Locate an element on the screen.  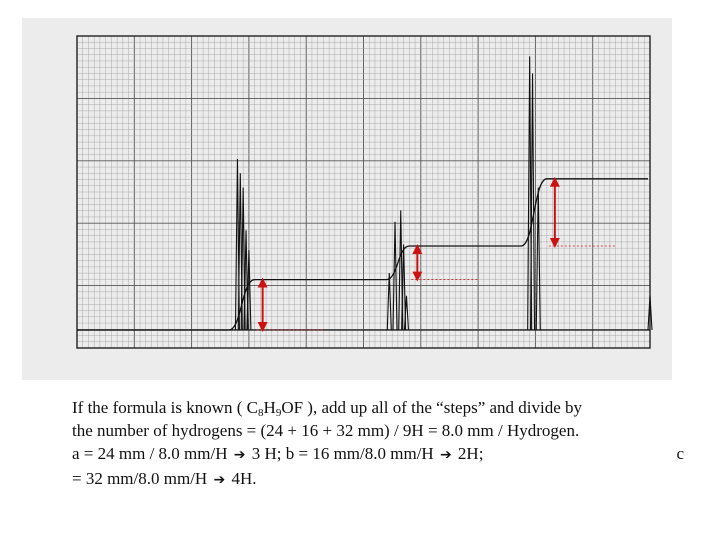
calc-b-post: 2H; is located at coordinates (470, 453).